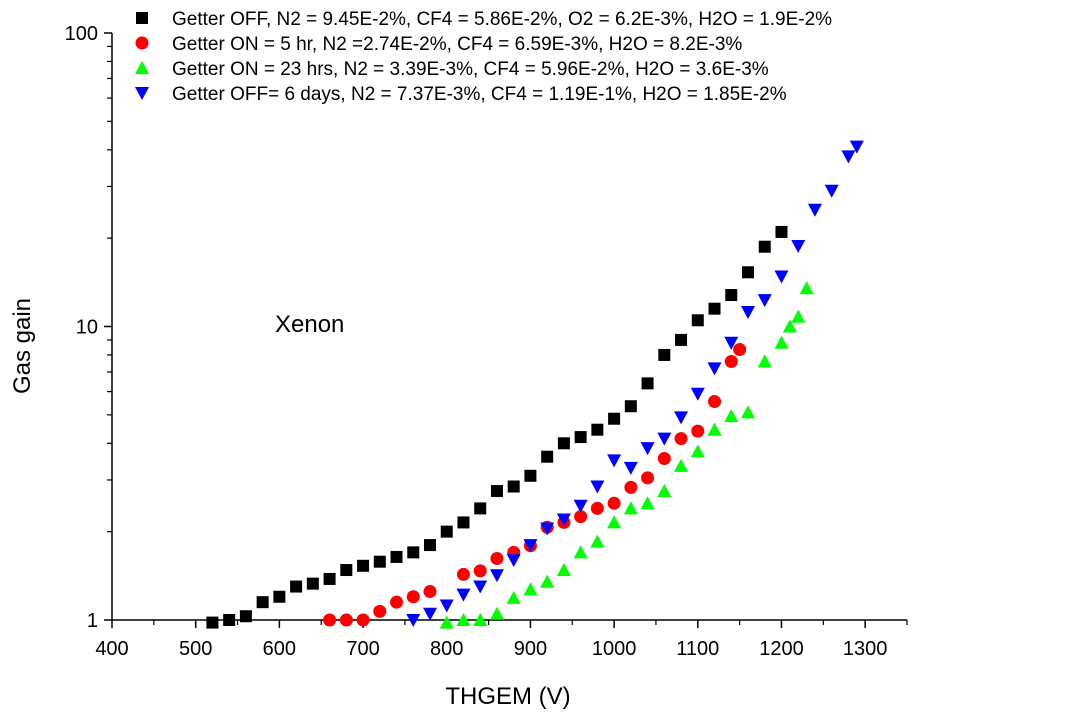  I want to click on y-axis-title: Gas gain, so click(22, 346).